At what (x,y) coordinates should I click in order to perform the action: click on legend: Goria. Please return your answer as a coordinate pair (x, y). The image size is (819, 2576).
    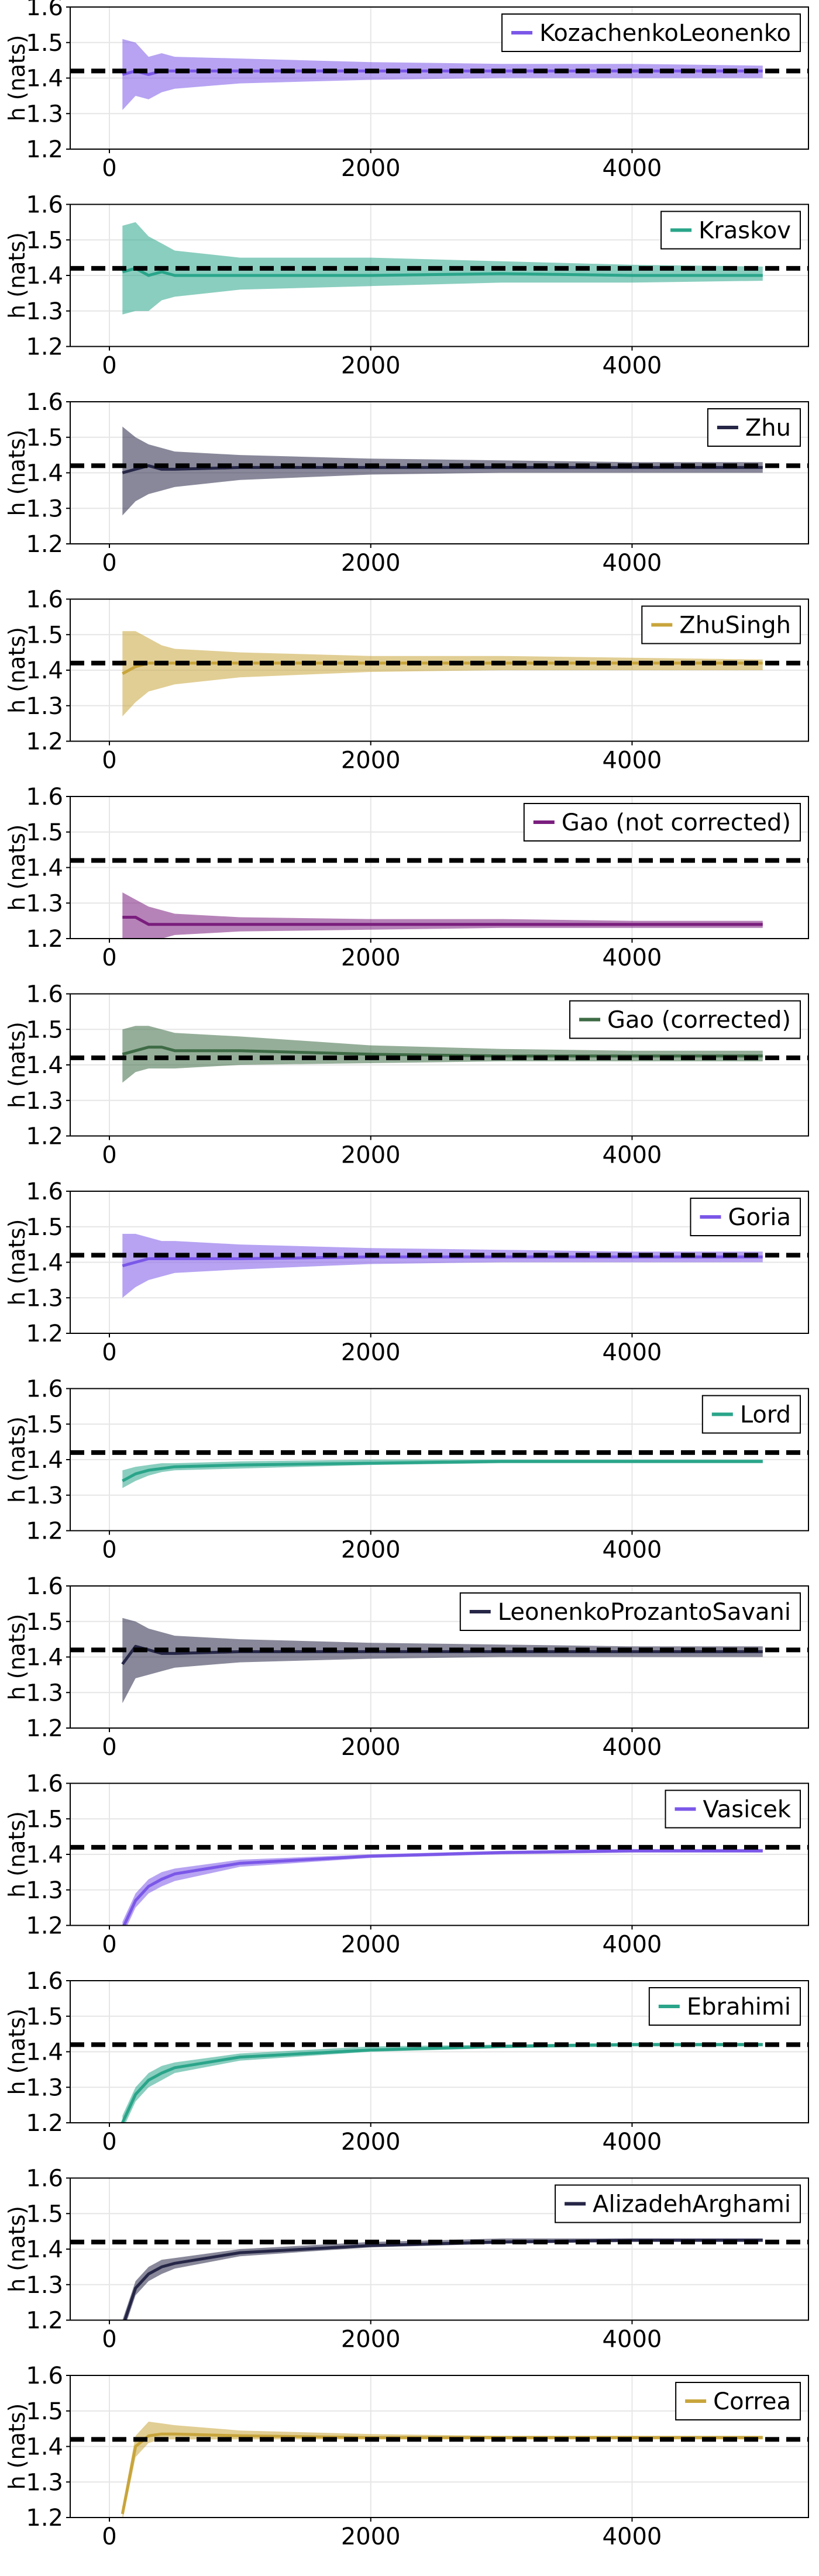
    Looking at the image, I should click on (745, 1217).